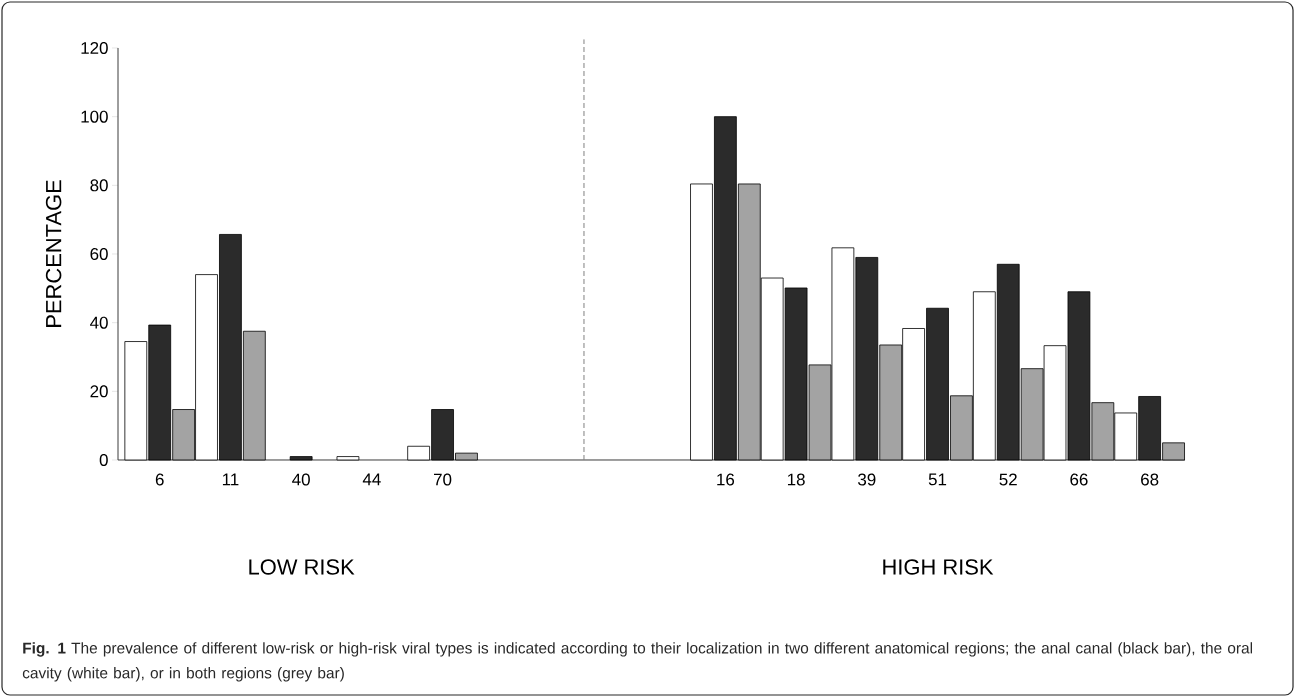 The height and width of the screenshot is (697, 1295). What do you see at coordinates (99, 322) in the screenshot?
I see `y-tick-label: 40` at bounding box center [99, 322].